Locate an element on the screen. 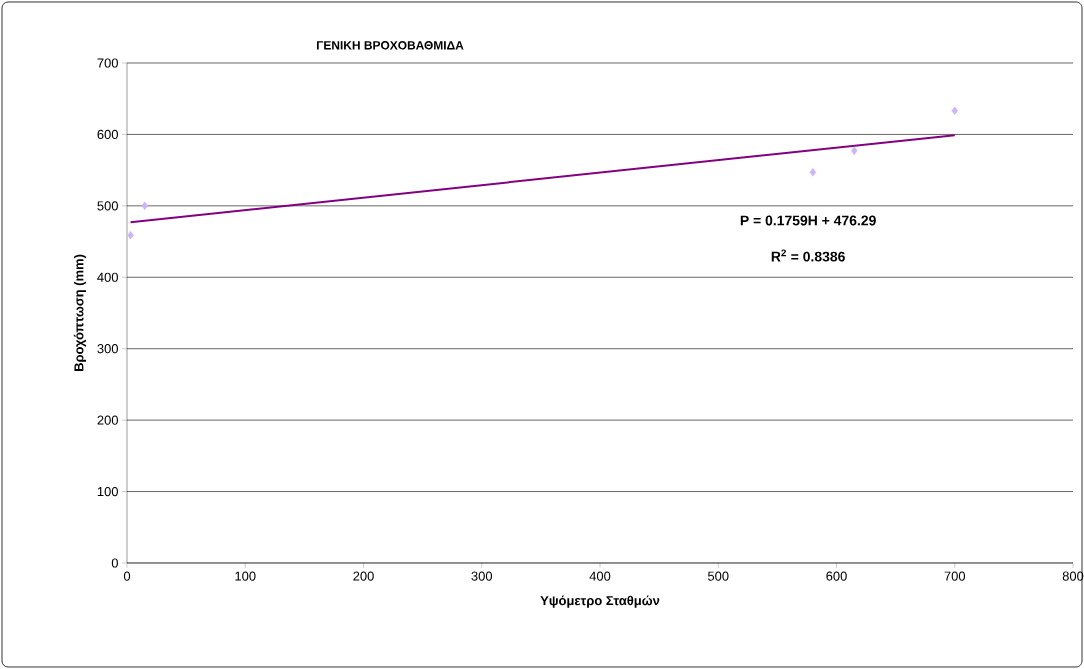  x-axis-title: Υψόμετρο Σταθμών is located at coordinates (600, 601).